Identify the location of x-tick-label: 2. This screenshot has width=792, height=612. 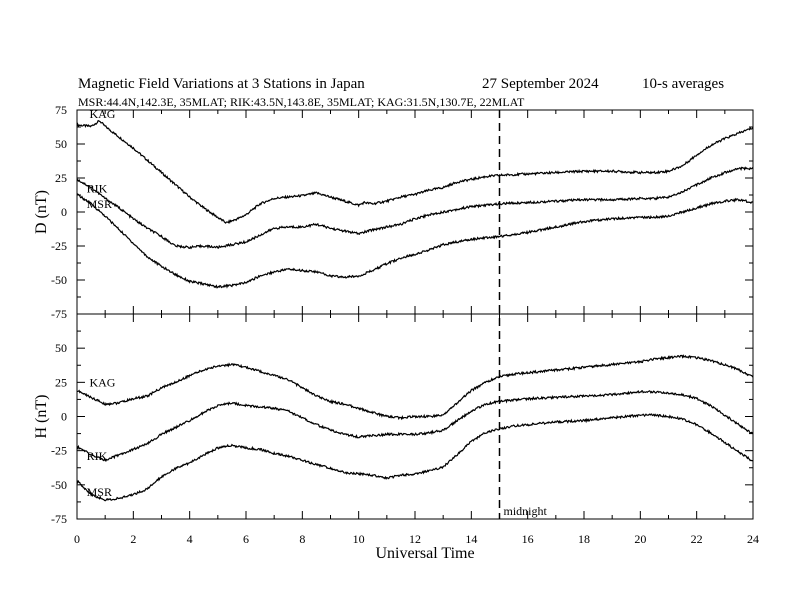
(133, 539).